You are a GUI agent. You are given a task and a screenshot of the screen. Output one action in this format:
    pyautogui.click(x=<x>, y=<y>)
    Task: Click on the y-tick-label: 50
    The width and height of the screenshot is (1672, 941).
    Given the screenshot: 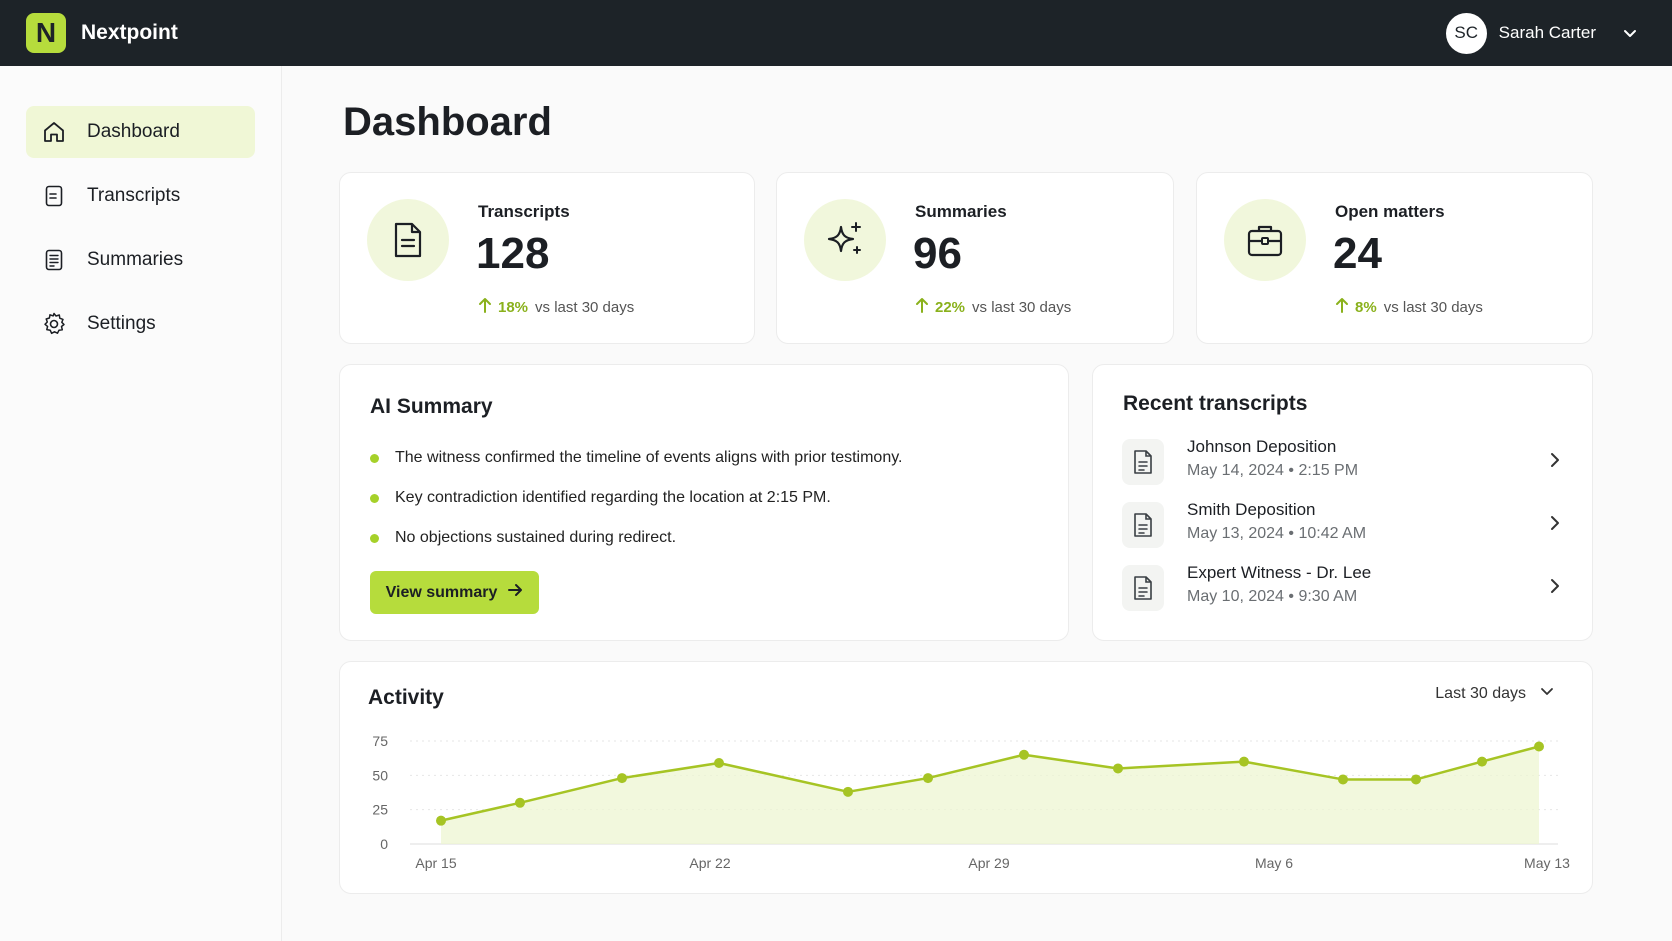 What is the action you would take?
    pyautogui.click(x=380, y=775)
    